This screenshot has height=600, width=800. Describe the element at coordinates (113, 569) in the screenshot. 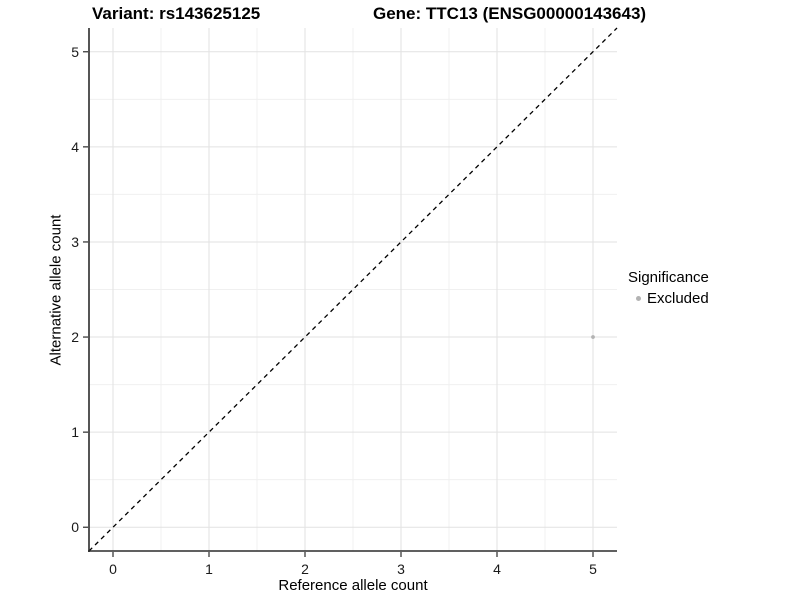

I see `x-tick-label: 0` at that location.